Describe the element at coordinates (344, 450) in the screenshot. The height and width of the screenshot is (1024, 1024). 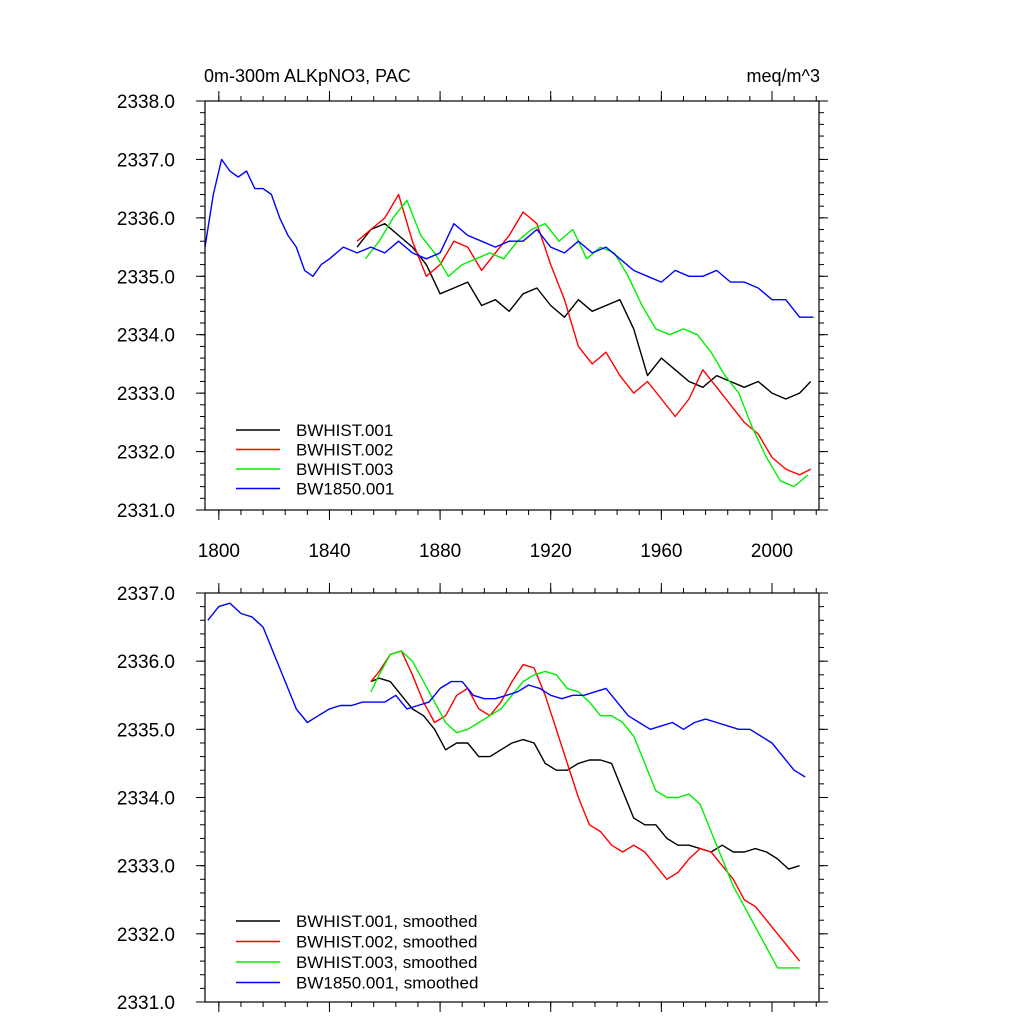
I see `top-legend-label-2: BWHIST.002` at that location.